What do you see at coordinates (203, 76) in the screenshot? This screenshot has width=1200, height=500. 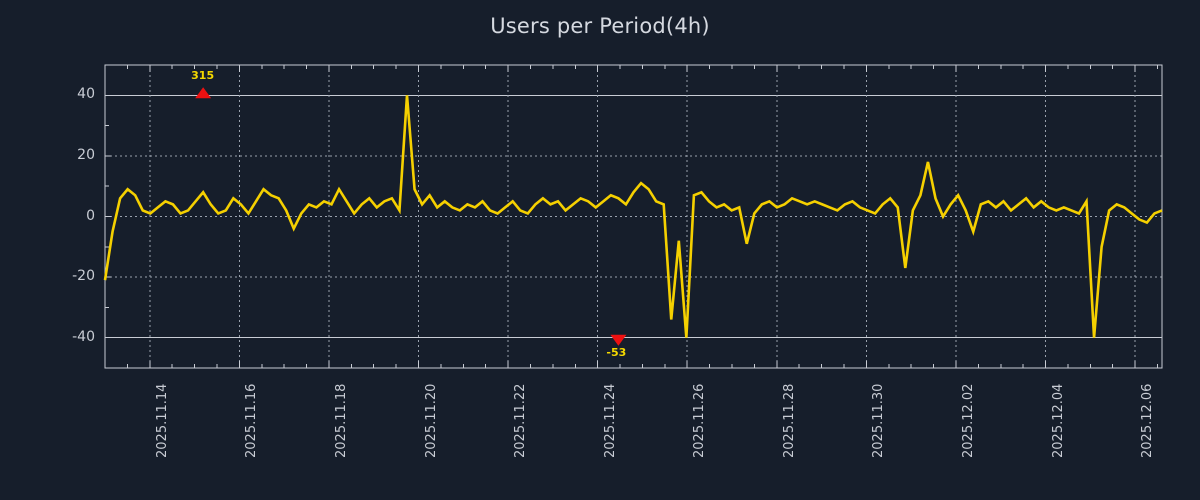 I see `max-value-label: 315` at bounding box center [203, 76].